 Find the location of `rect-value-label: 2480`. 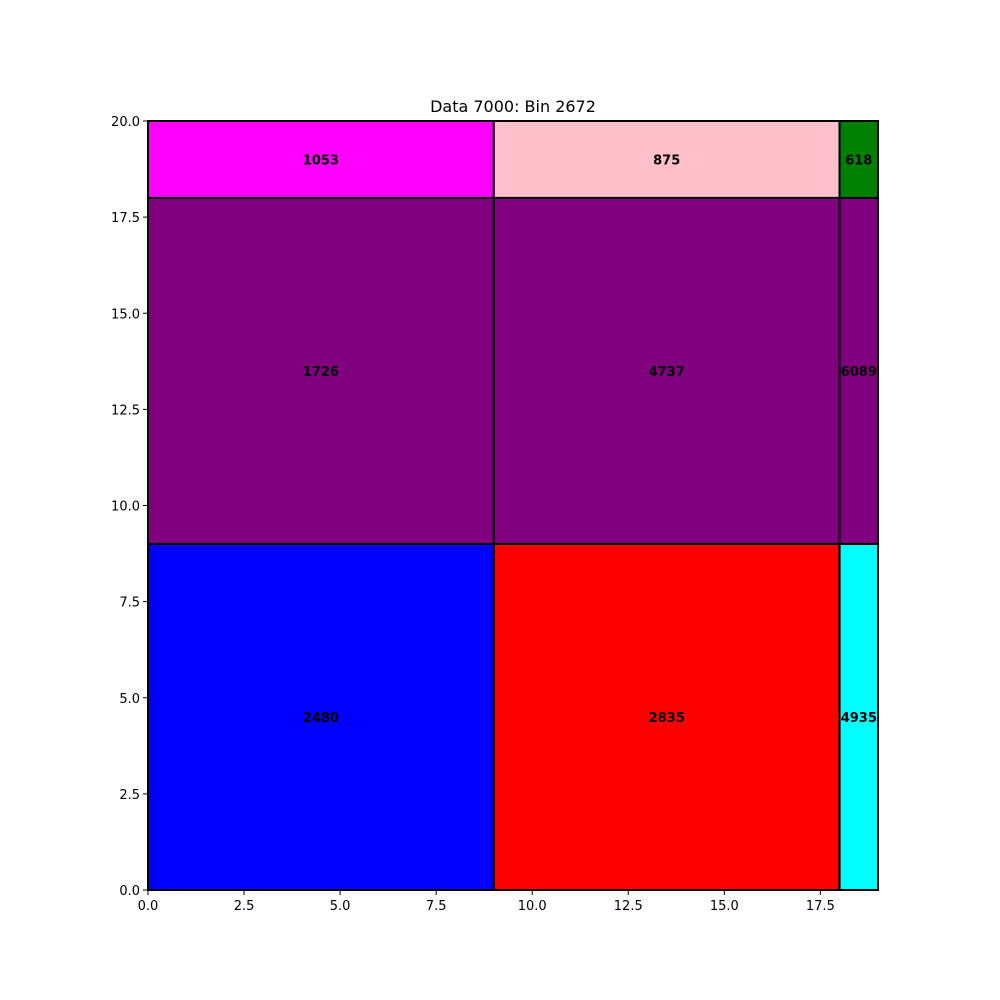

rect-value-label: 2480 is located at coordinates (321, 718).